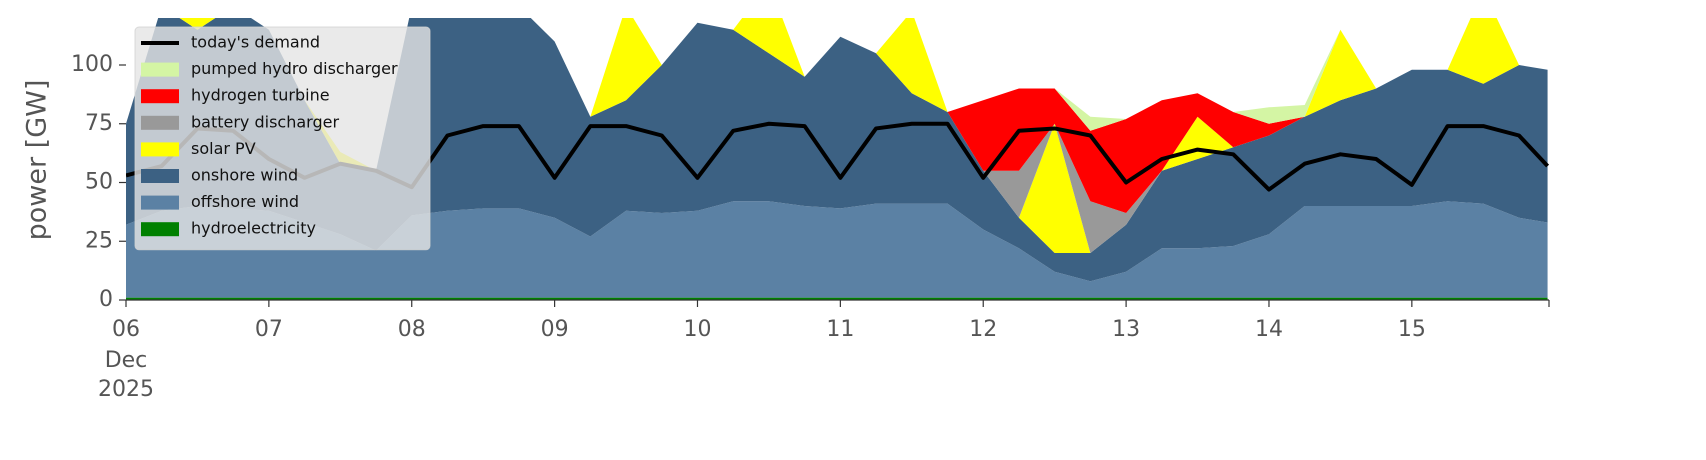 Image resolution: width=1706 pixels, height=460 pixels. Describe the element at coordinates (265, 121) in the screenshot. I see `legend-label: battery discharger` at that location.